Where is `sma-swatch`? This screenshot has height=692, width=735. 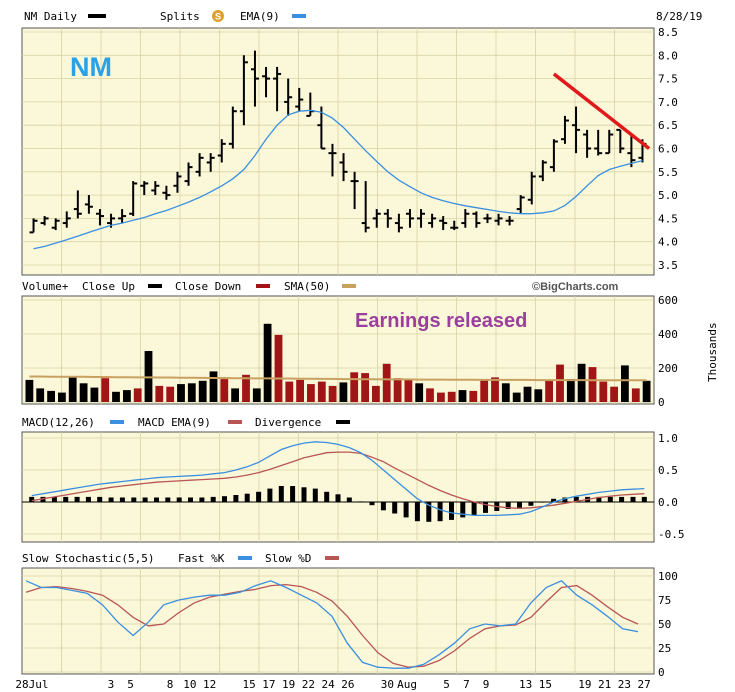
sma-swatch is located at coordinates (349, 286).